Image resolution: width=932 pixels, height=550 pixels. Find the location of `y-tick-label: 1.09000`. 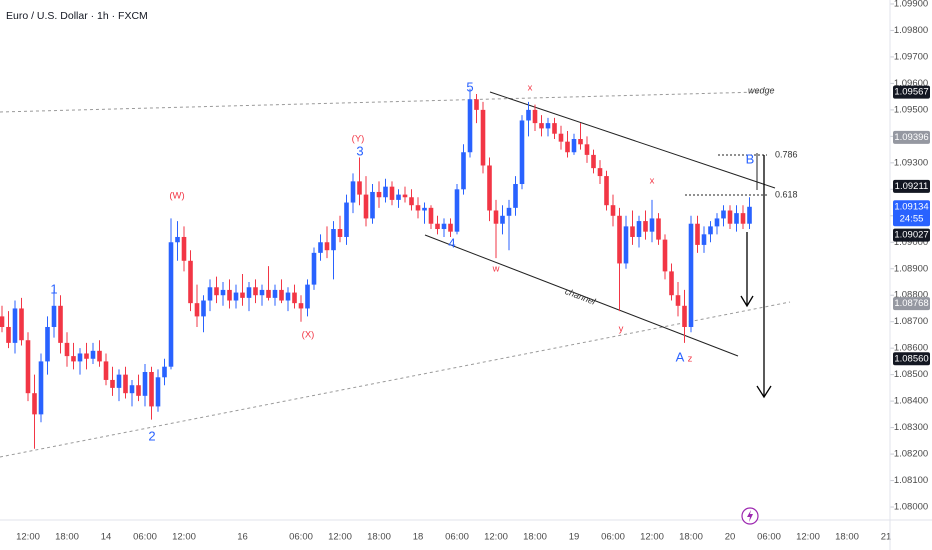

y-tick-label: 1.09000 is located at coordinates (911, 242).